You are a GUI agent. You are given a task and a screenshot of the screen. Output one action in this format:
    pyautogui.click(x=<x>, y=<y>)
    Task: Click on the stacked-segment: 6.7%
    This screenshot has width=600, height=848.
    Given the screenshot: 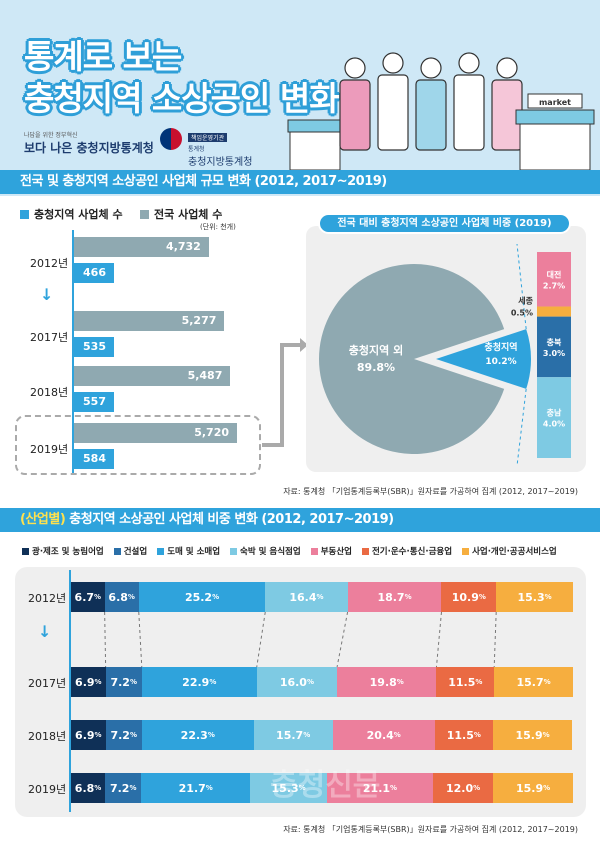 What is the action you would take?
    pyautogui.click(x=88, y=597)
    